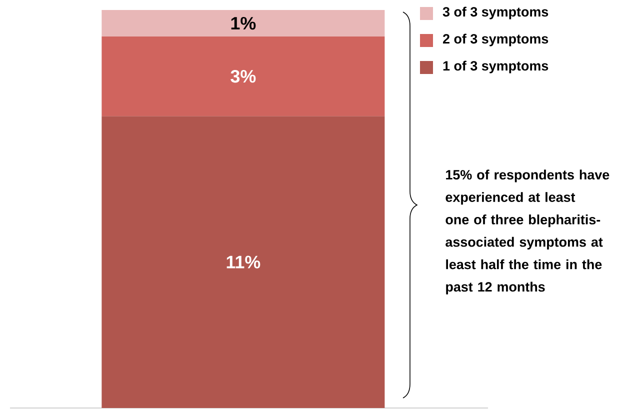 This screenshot has height=411, width=624. What do you see at coordinates (243, 76) in the screenshot?
I see `data-label: 3%` at bounding box center [243, 76].